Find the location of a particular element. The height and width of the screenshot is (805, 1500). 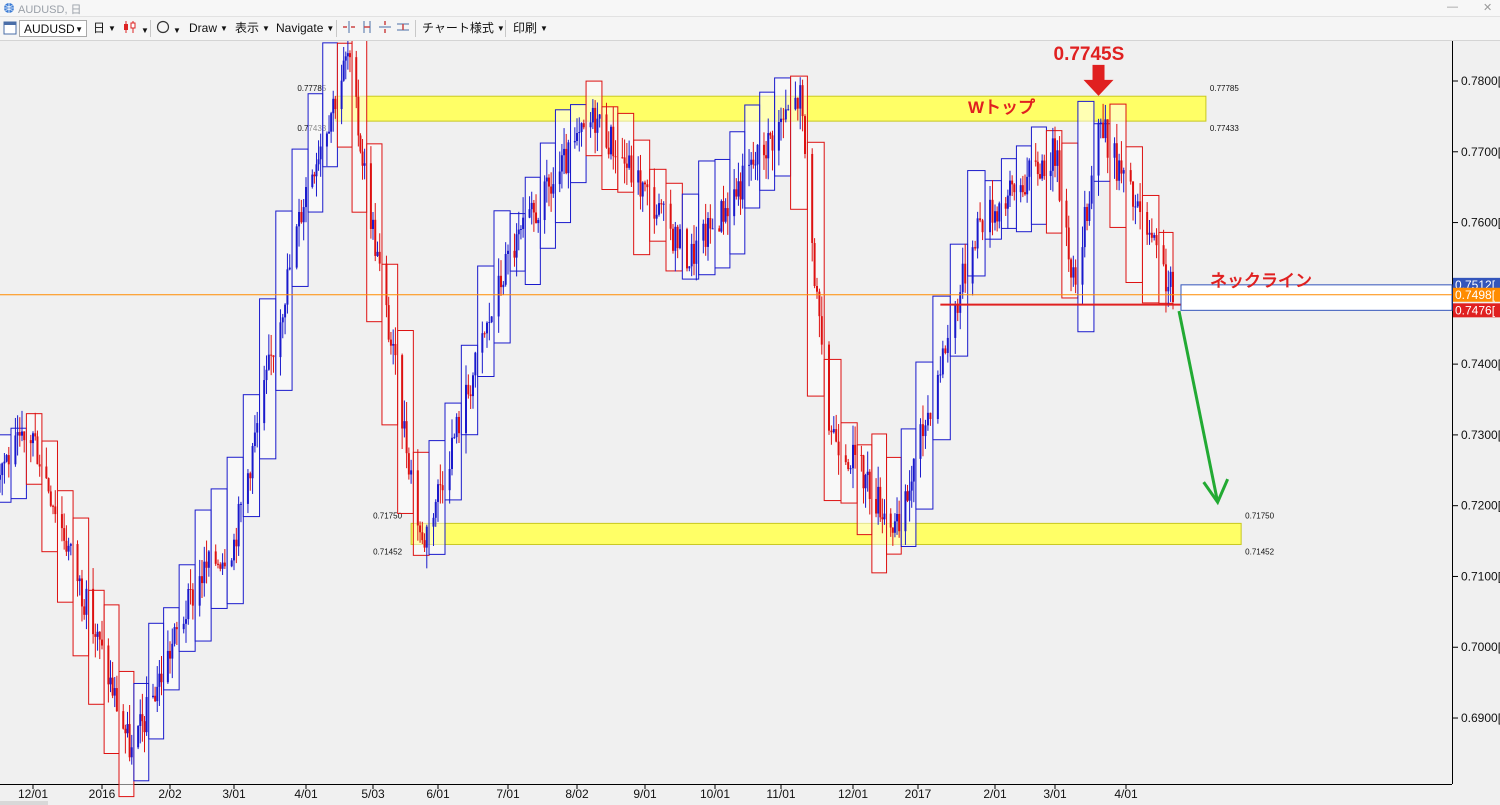

timeframe-button: 日 ▼ is located at coordinates (104, 28).